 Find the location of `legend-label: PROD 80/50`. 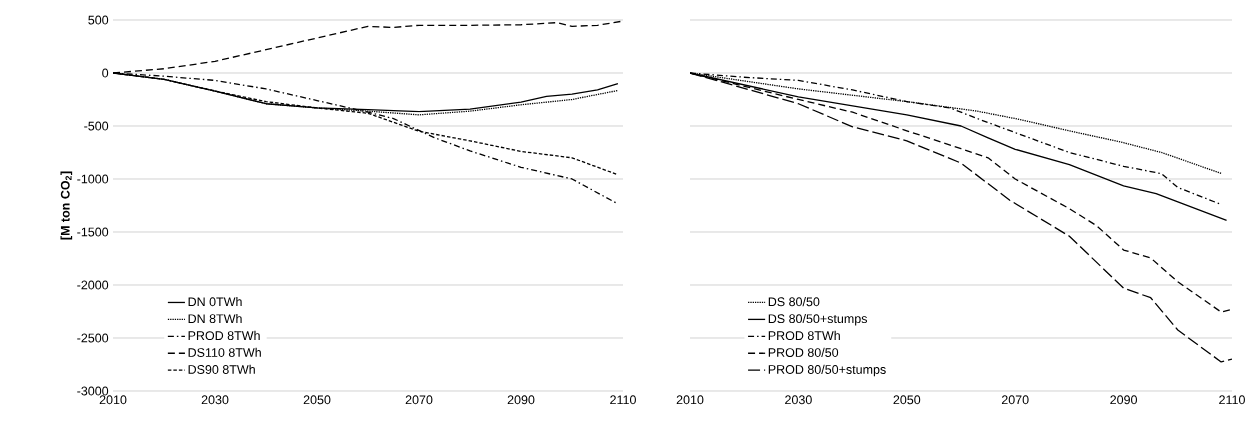

legend-label: PROD 80/50 is located at coordinates (803, 352).